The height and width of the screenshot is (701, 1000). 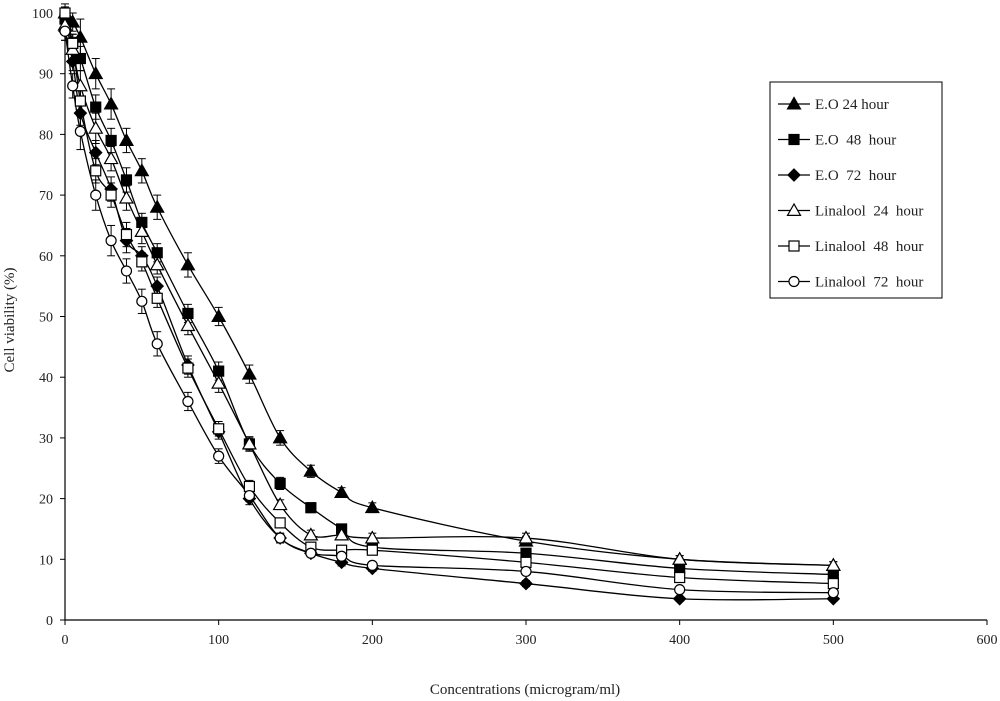 I want to click on y-tick-label: 20, so click(x=46, y=500).